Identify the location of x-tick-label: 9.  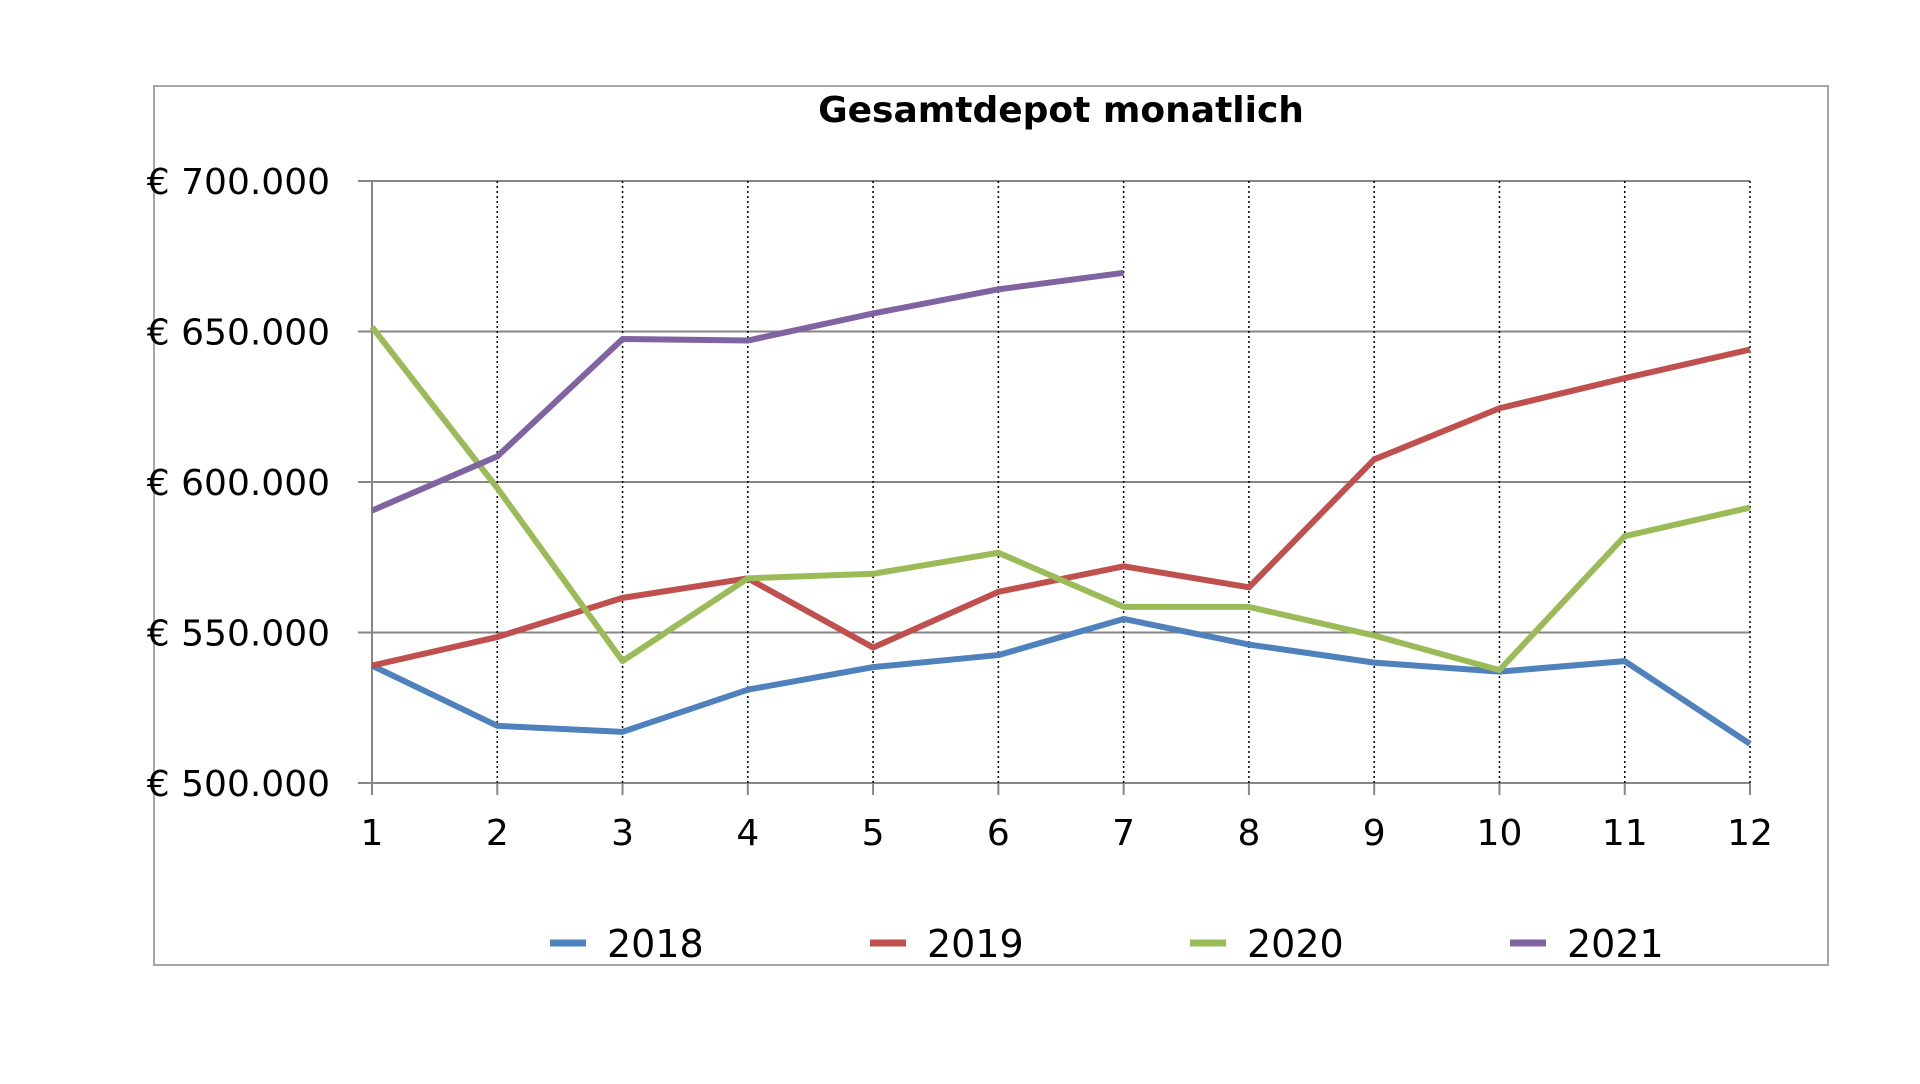
(1374, 833).